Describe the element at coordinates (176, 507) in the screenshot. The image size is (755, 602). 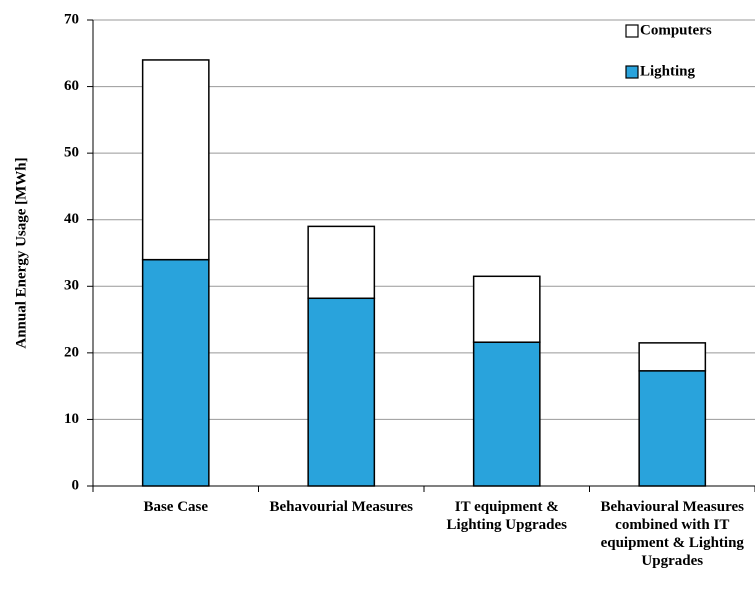
I see `x-tick-label: Base Case` at that location.